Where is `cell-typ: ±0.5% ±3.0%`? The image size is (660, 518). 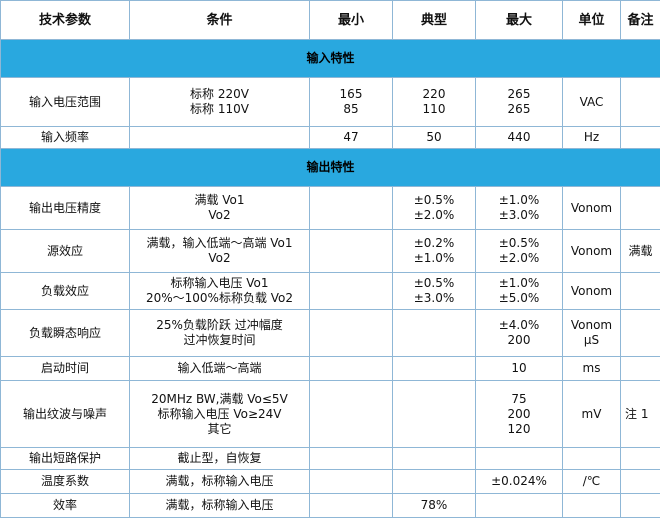 cell-typ: ±0.5% ±3.0% is located at coordinates (434, 291).